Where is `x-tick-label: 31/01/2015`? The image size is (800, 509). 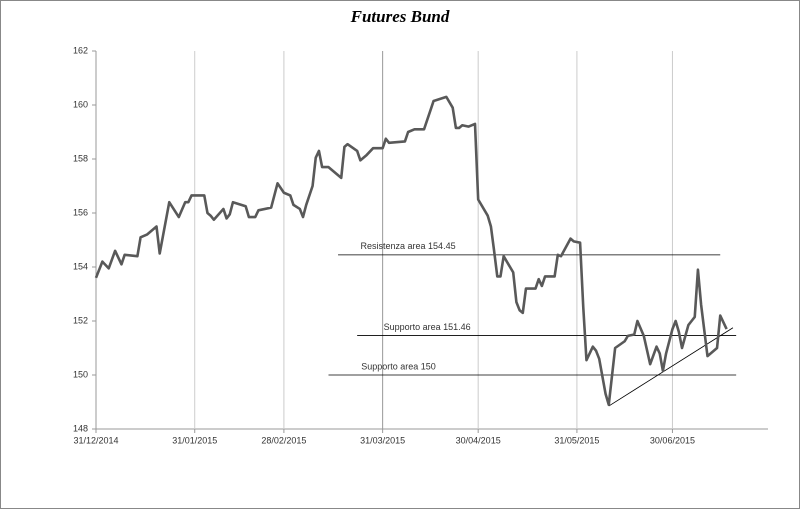
x-tick-label: 31/01/2015 is located at coordinates (194, 440).